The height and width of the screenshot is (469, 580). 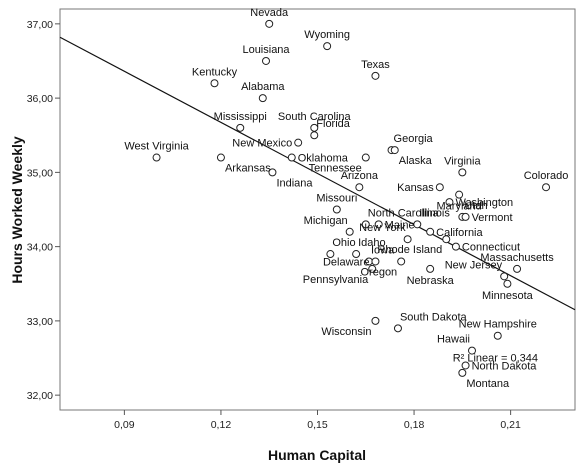 I want to click on y-tick-label: 35,00, so click(x=40, y=173).